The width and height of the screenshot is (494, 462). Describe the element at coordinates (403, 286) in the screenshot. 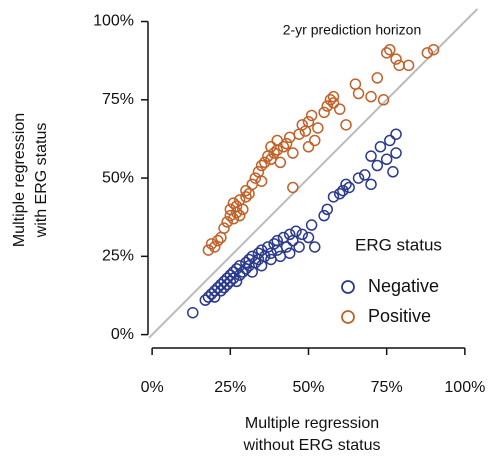

I see `legend-label: Negative` at that location.